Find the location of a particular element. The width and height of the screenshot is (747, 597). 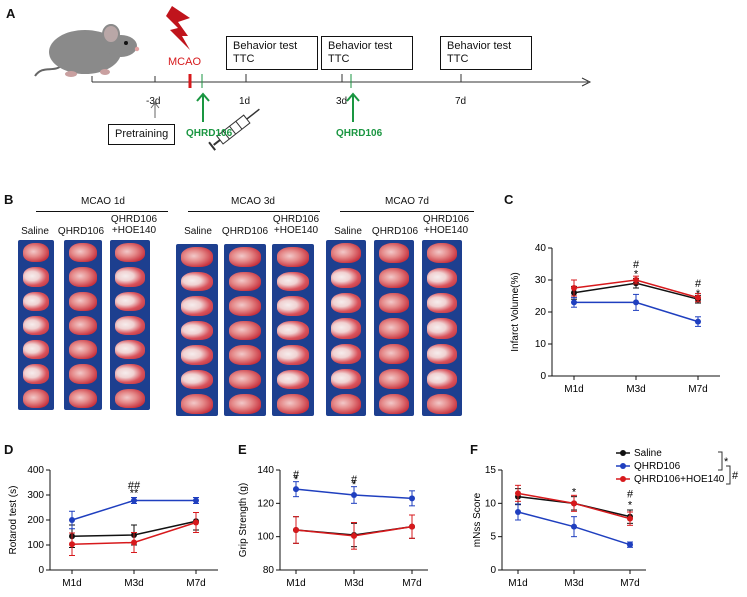

y-tick-label: 5 is located at coordinates (493, 537).